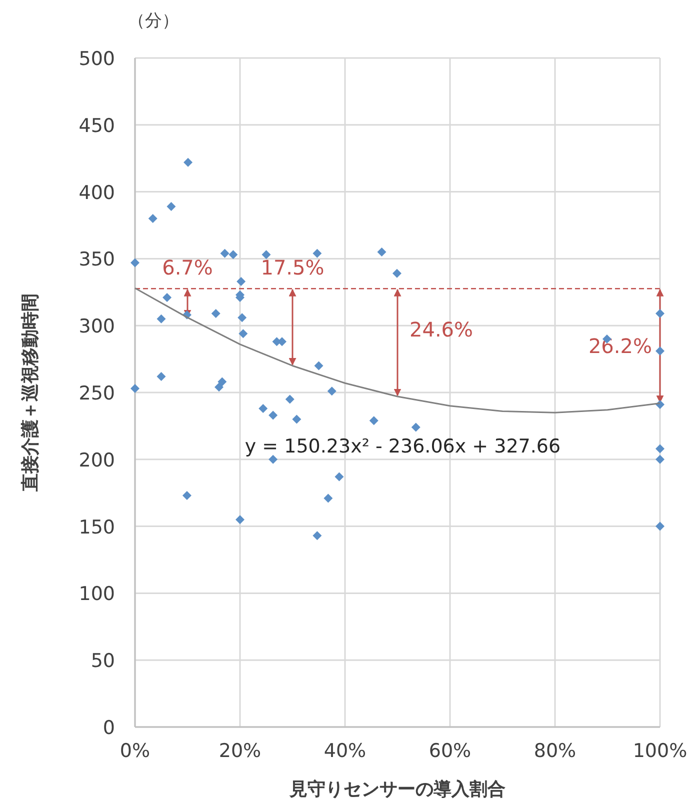  Describe the element at coordinates (153, 21) in the screenshot. I see `text: （分）` at that location.